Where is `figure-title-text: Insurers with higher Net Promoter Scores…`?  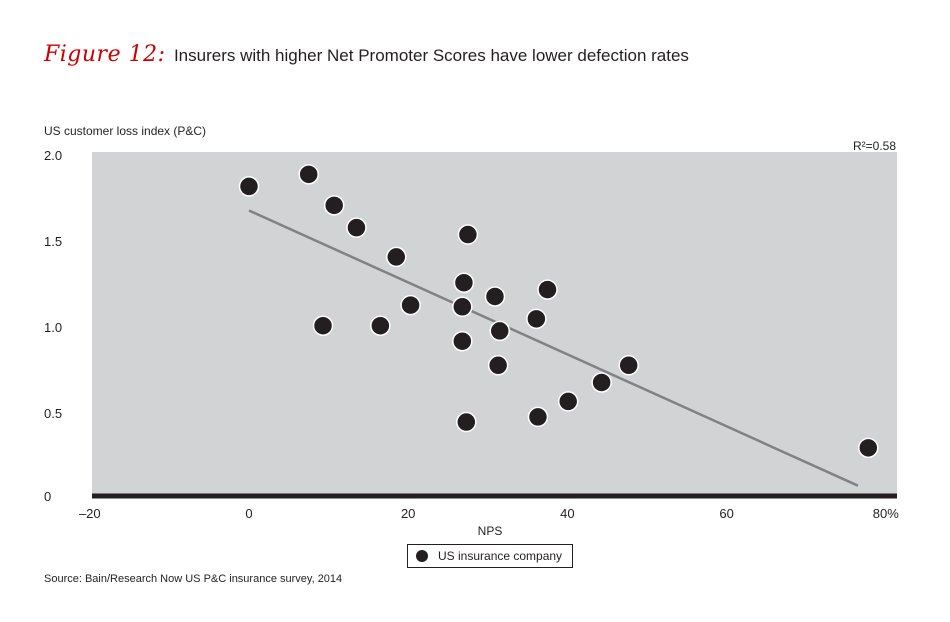
figure-title-text: Insurers with higher Net Promoter Scores… is located at coordinates (431, 55).